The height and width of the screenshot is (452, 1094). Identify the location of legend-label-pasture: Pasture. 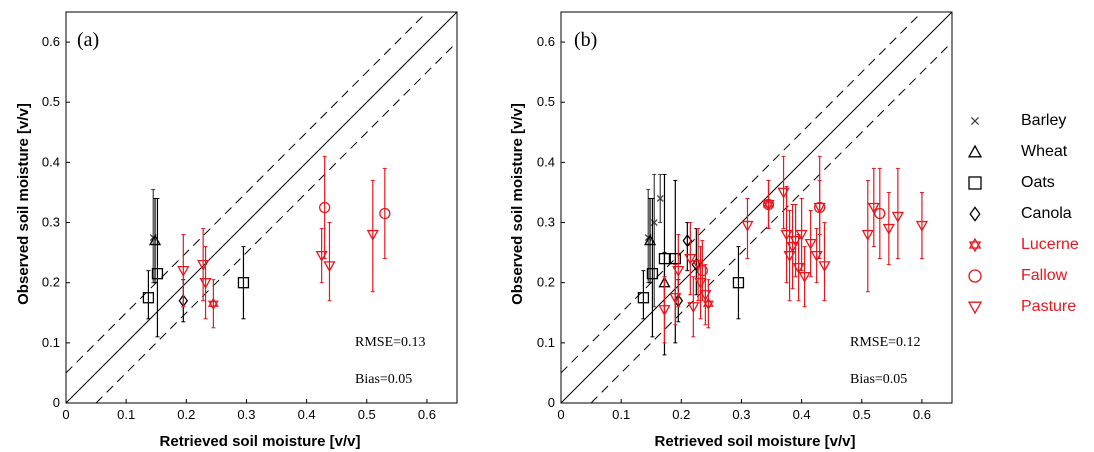
(1049, 306).